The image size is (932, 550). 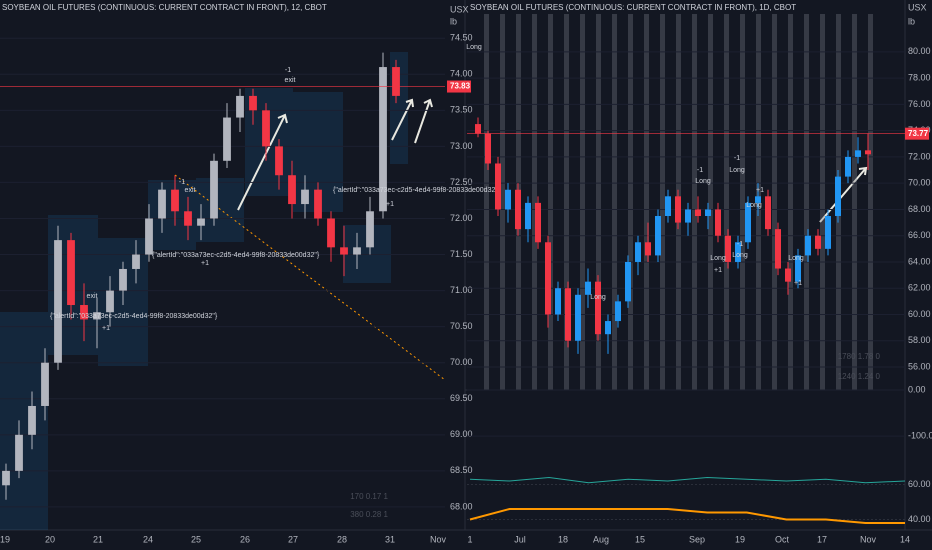 What do you see at coordinates (461, 254) in the screenshot?
I see `y-tick-label: 71.50` at bounding box center [461, 254].